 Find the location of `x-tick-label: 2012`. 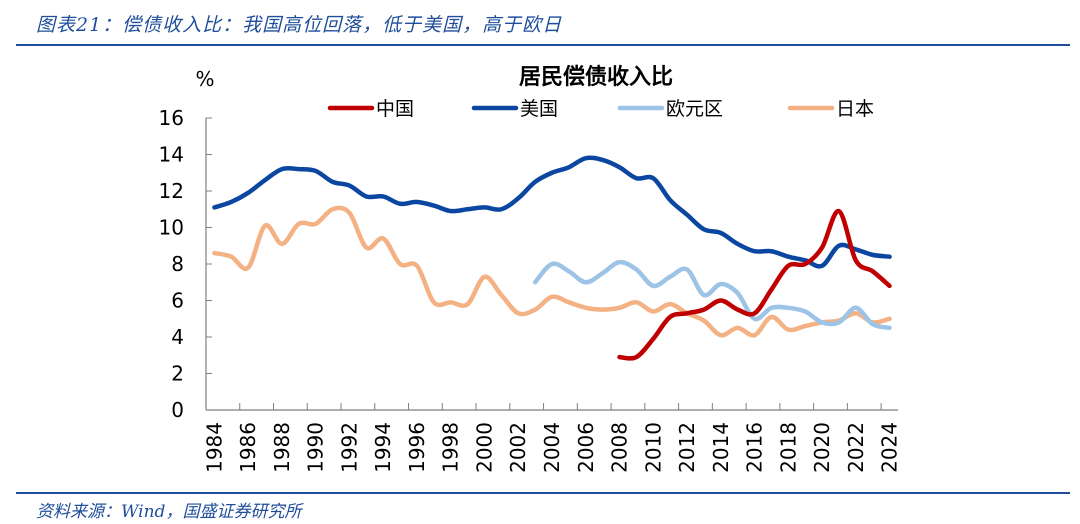

x-tick-label: 2012 is located at coordinates (687, 447).